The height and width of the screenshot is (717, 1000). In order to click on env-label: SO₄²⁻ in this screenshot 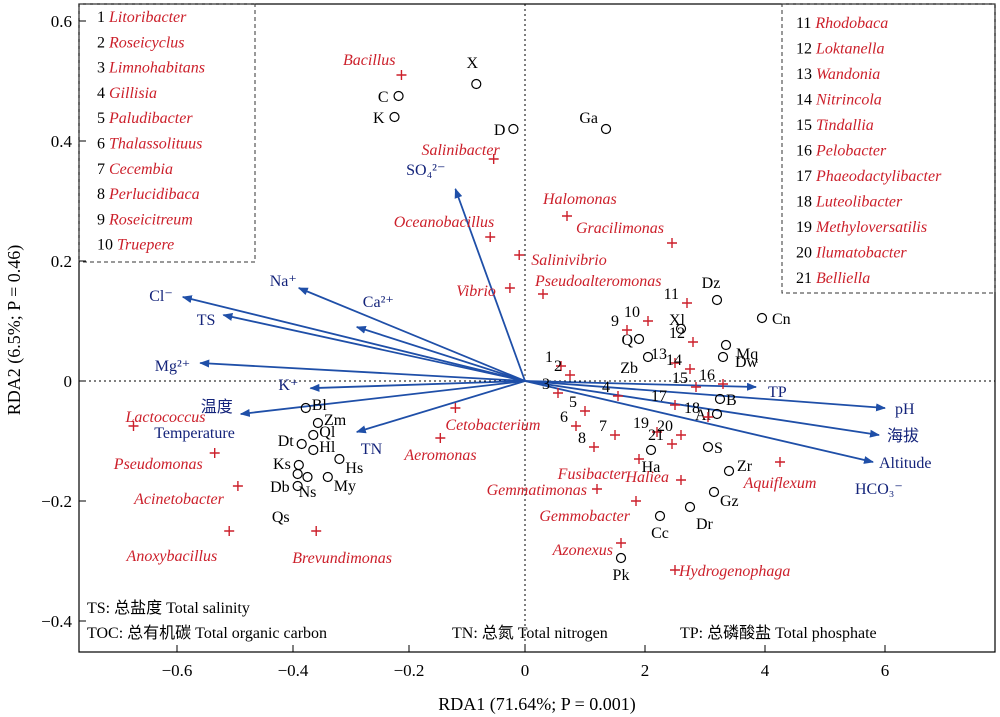, I will do `click(425, 170)`.